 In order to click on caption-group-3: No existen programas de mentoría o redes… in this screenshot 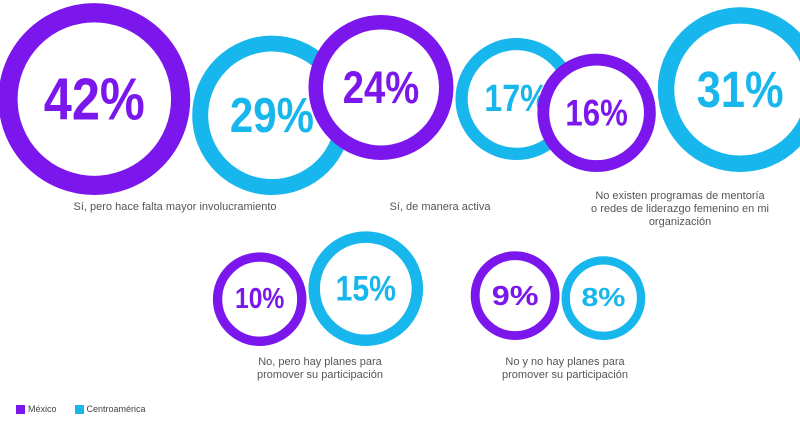, I will do `click(680, 209)`.